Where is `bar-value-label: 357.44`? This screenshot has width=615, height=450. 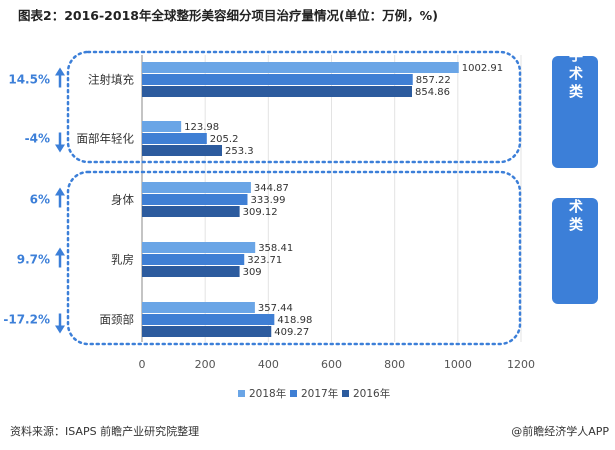
bar-value-label: 357.44 is located at coordinates (275, 308).